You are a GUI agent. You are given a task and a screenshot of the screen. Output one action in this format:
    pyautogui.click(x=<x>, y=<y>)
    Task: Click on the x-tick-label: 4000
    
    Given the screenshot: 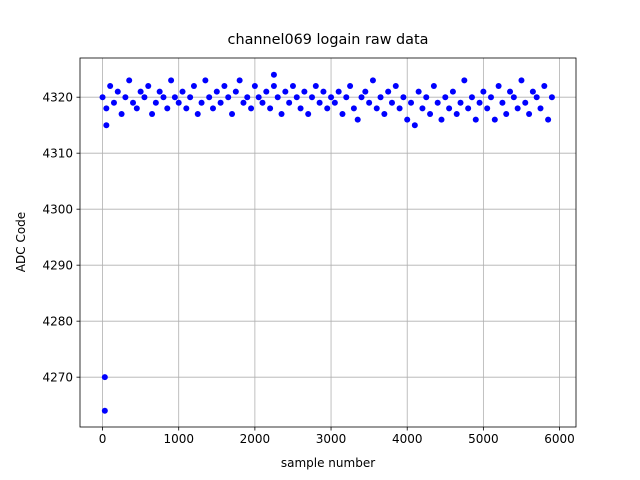 What is the action you would take?
    pyautogui.click(x=407, y=439)
    